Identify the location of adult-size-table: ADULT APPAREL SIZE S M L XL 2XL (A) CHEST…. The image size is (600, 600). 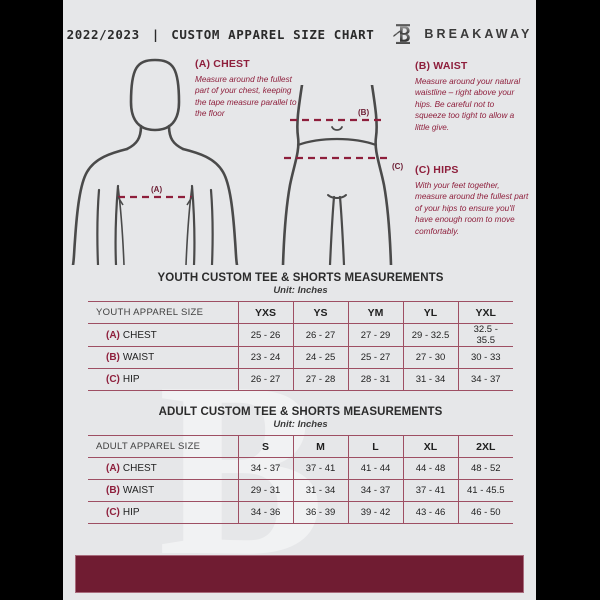
(300, 479).